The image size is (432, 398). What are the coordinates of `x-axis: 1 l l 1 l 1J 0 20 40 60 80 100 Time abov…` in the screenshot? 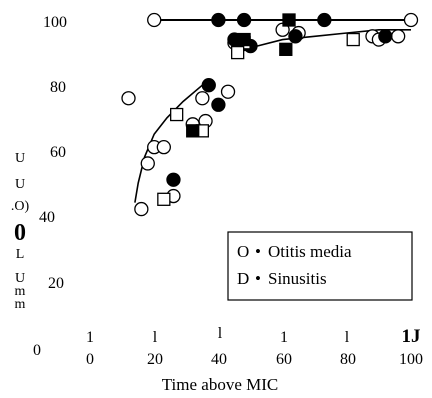 It's located at (254, 359).